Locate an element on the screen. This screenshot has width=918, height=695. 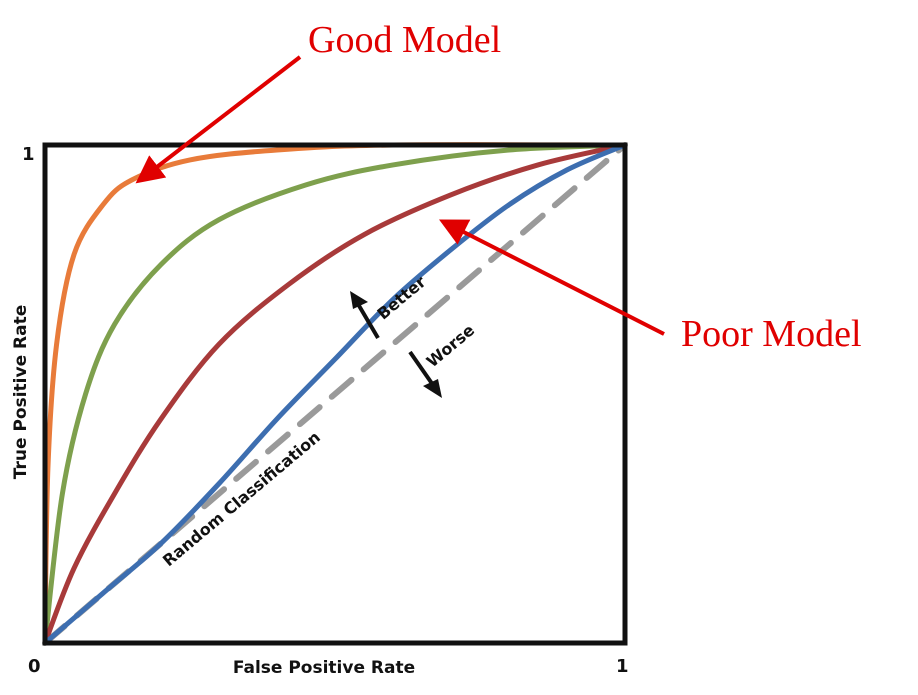
better-label: Better is located at coordinates (401, 297).